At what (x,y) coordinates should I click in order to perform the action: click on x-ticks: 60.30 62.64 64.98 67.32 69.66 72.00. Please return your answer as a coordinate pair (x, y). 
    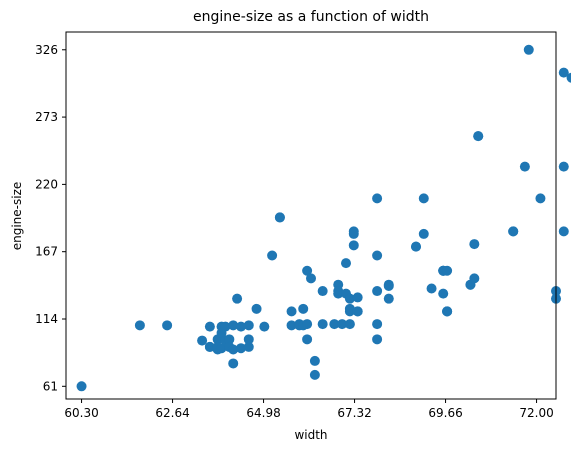
    Looking at the image, I should click on (309, 409).